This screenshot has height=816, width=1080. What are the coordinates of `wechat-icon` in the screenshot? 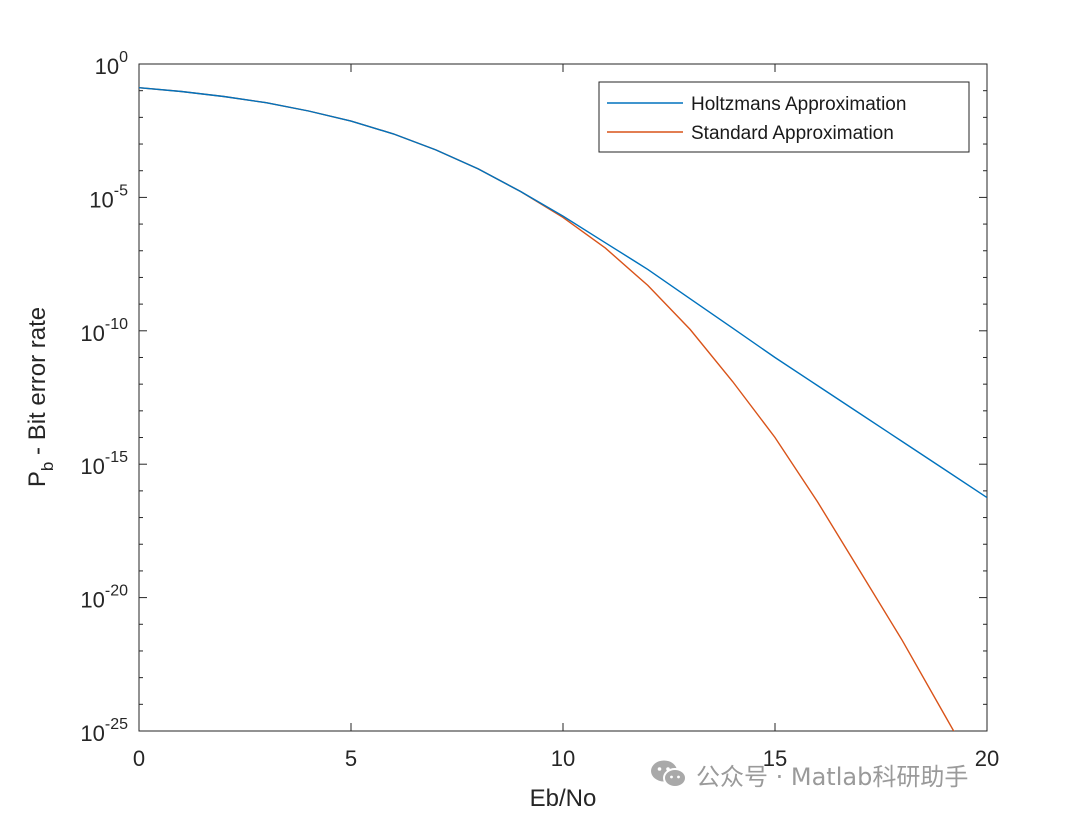 It's located at (669, 774).